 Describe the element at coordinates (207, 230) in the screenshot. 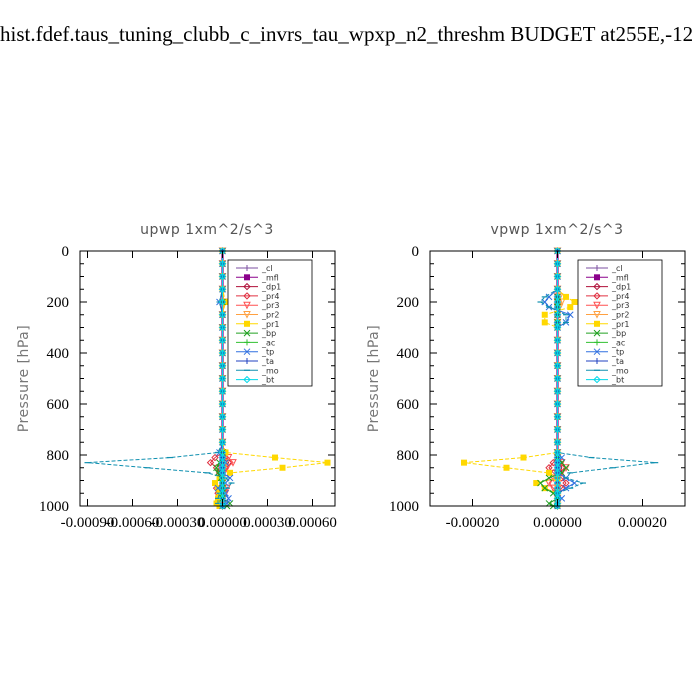

I see `panel-title: upwp 1xm^2/s^3` at that location.